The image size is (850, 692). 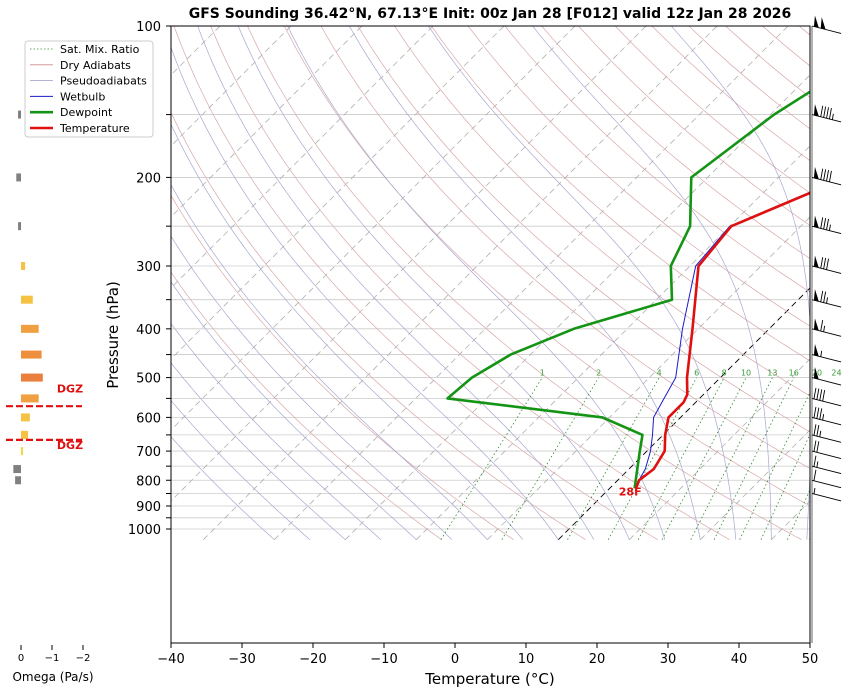 What do you see at coordinates (597, 659) in the screenshot?
I see `x-tick-label: 20` at bounding box center [597, 659].